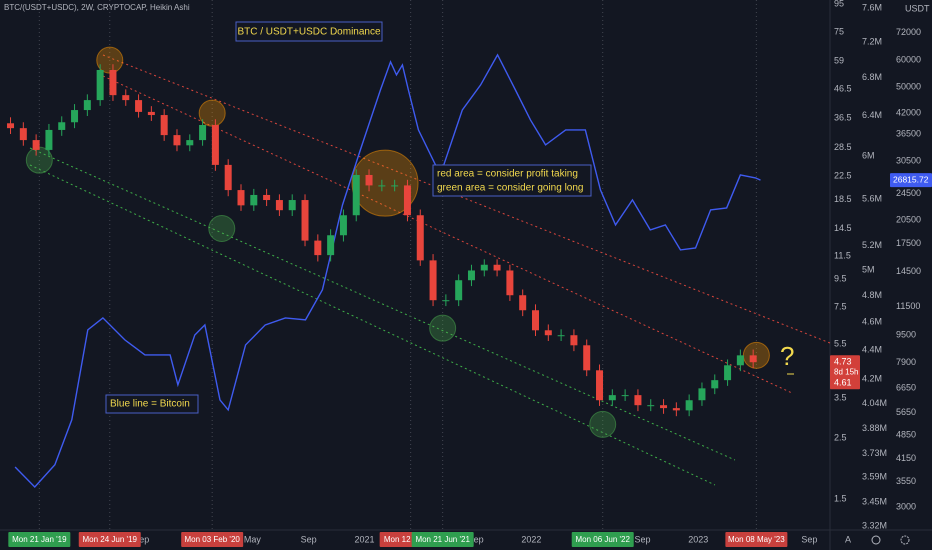 The width and height of the screenshot is (932, 550). I want to click on y3-tick-label: 3.88M, so click(874, 428).